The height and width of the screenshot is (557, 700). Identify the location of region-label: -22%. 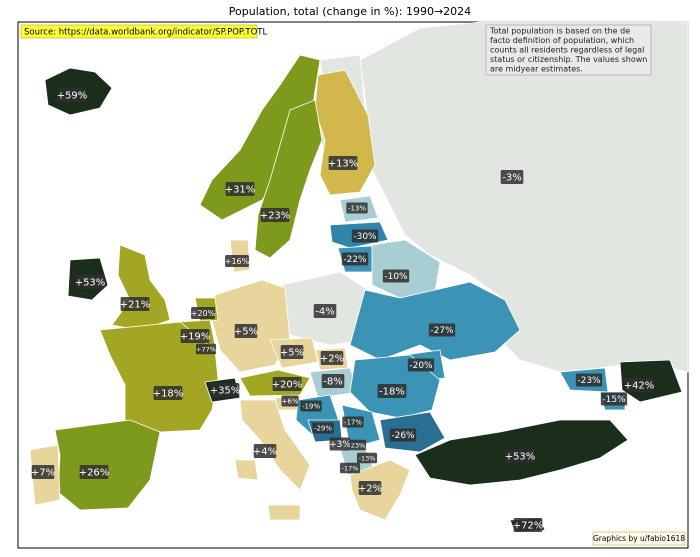
(355, 260).